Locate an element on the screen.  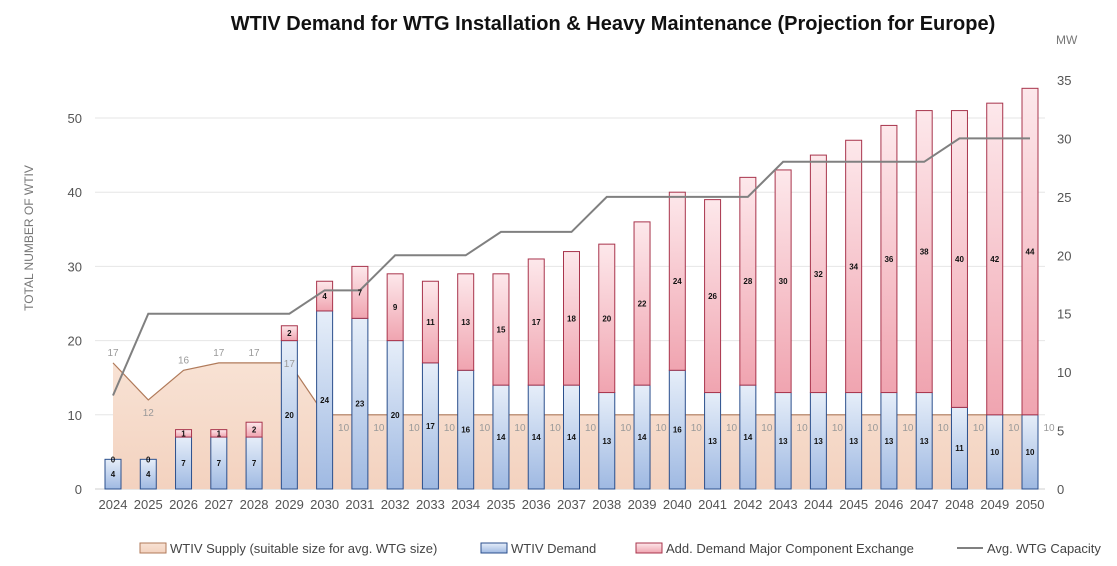
x-tick-label: 2042 is located at coordinates (747, 504).